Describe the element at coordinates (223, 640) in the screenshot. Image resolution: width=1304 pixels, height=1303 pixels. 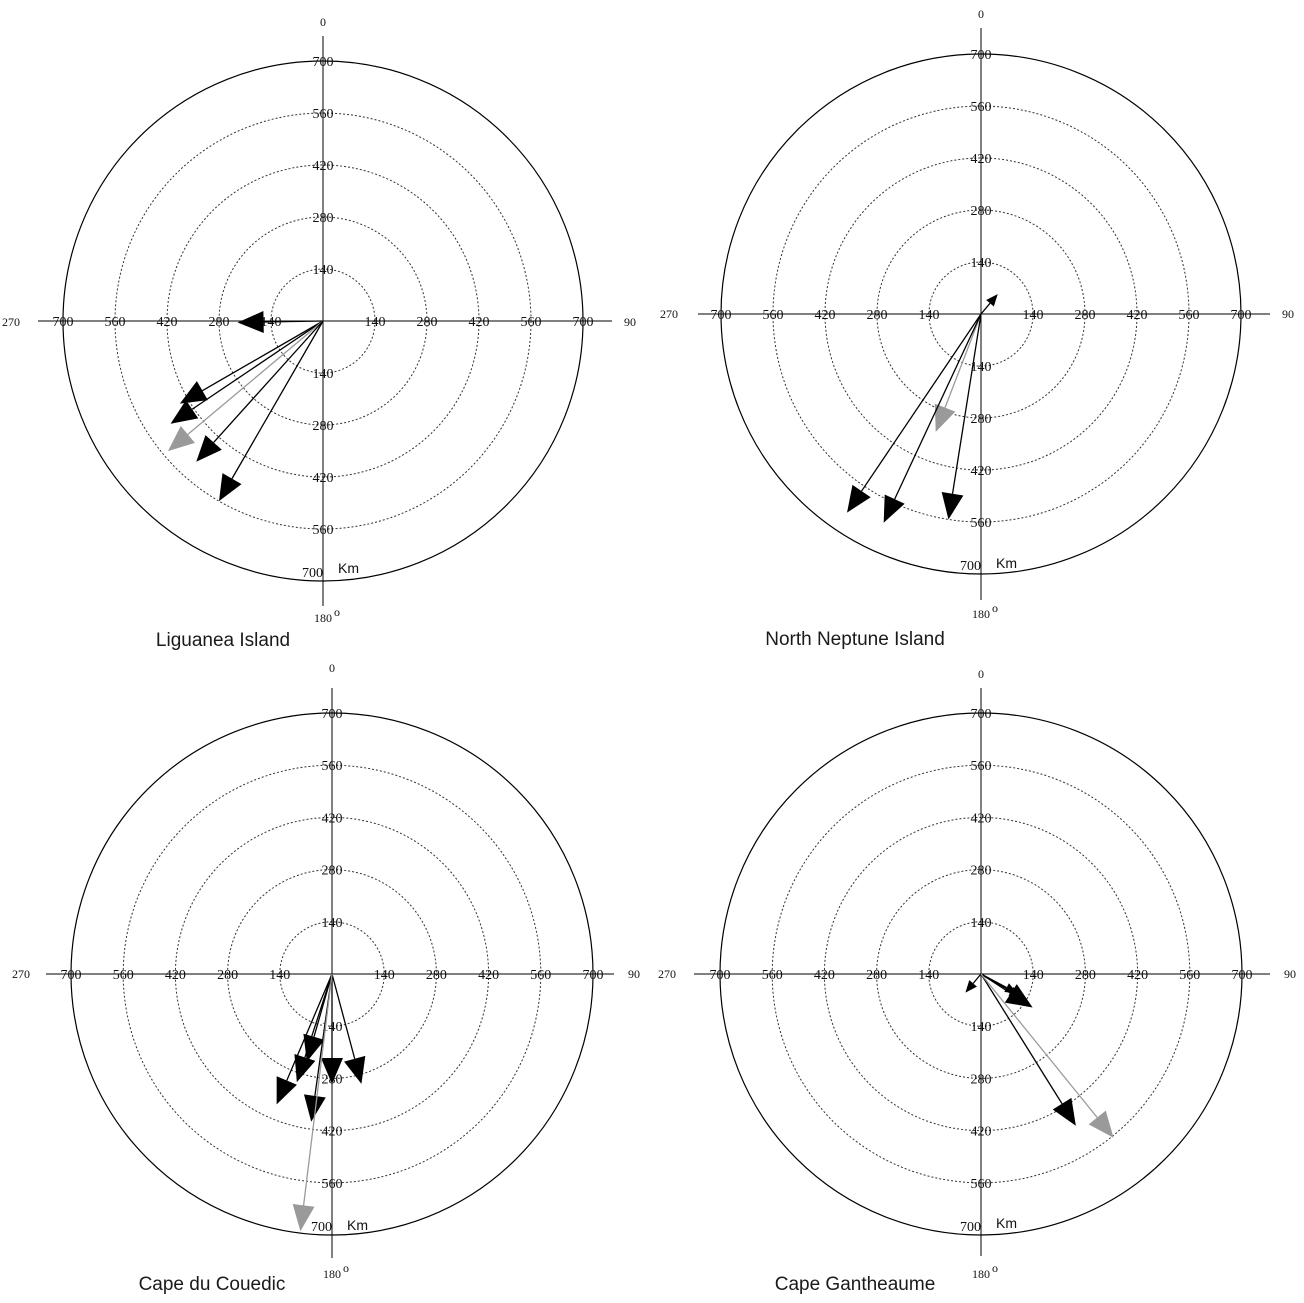
I see `panel-title: Liguanea Island` at that location.